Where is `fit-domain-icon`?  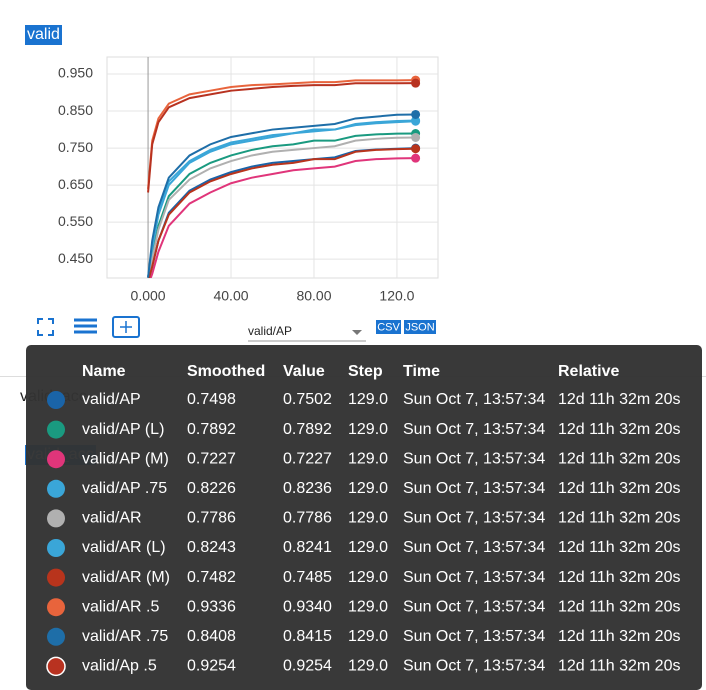 fit-domain-icon is located at coordinates (126, 327).